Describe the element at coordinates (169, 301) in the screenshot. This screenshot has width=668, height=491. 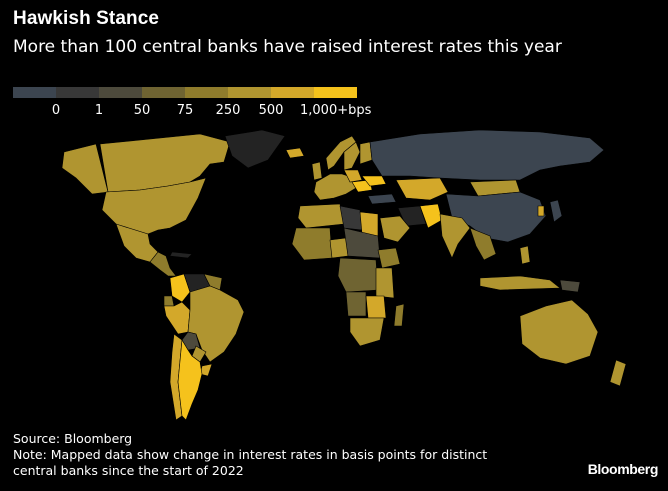
I see `country-ecuador` at that location.